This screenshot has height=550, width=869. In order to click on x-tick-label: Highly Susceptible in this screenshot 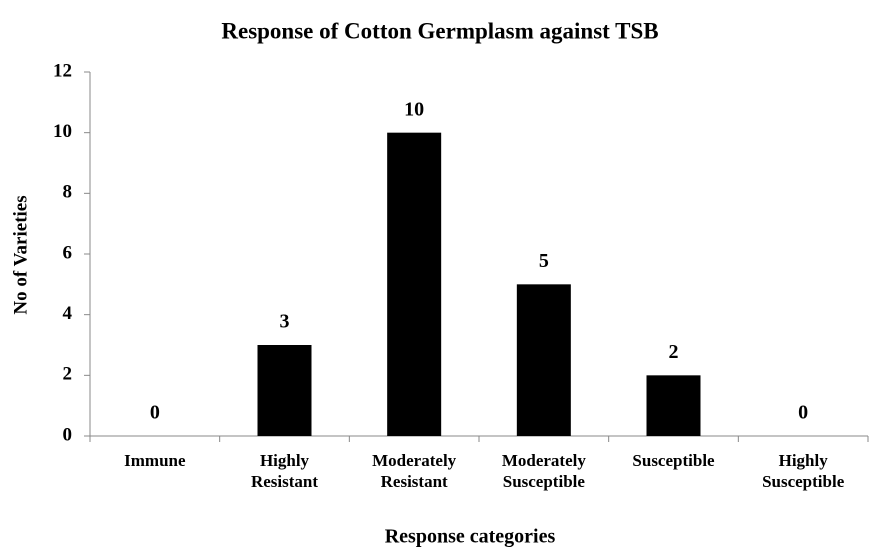, I will do `click(803, 471)`.